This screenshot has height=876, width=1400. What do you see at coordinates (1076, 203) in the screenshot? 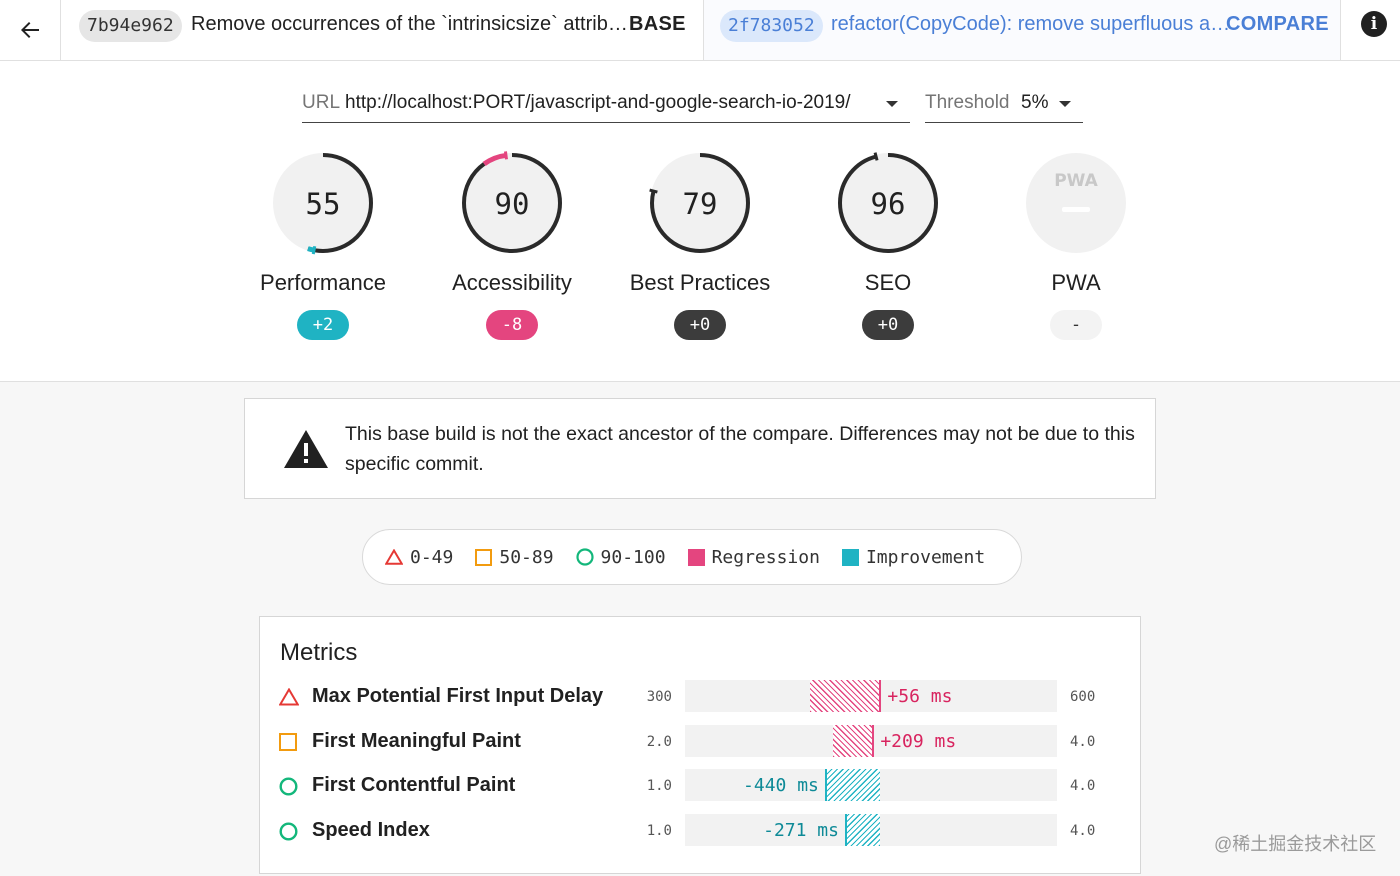
I see `gauge-ring: PWA` at bounding box center [1076, 203].